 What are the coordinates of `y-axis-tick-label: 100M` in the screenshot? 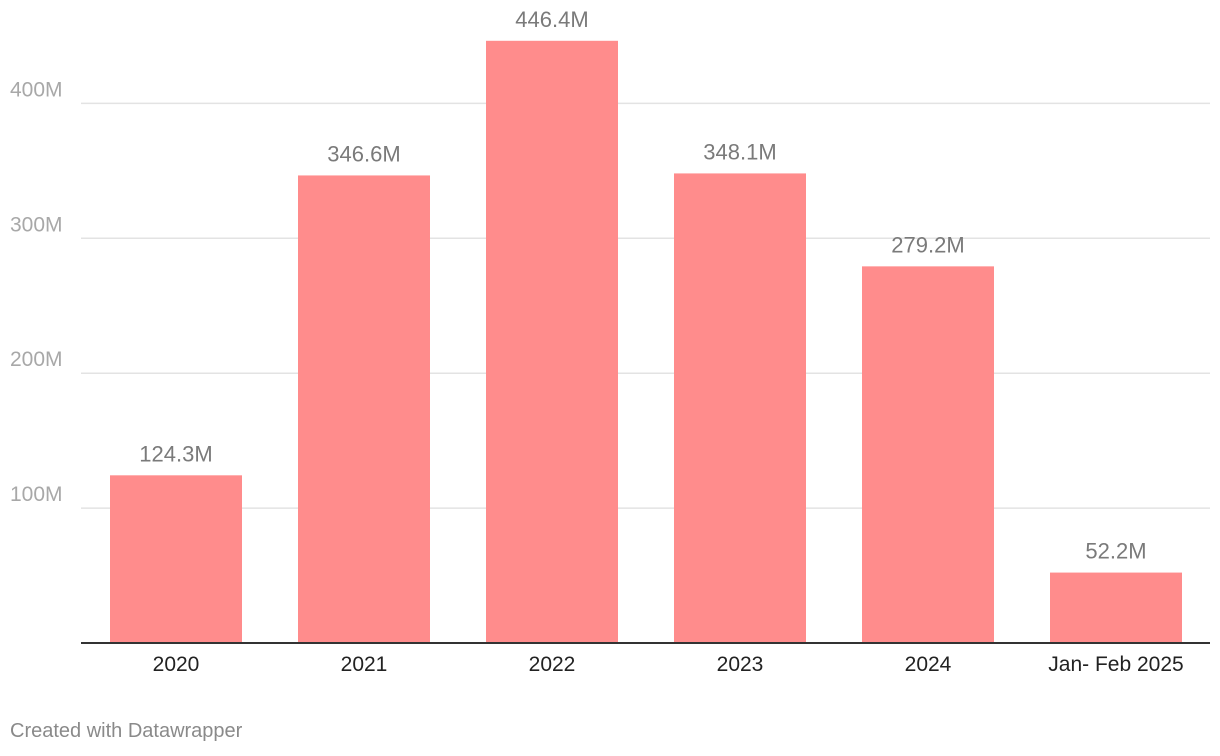 It's located at (36, 494).